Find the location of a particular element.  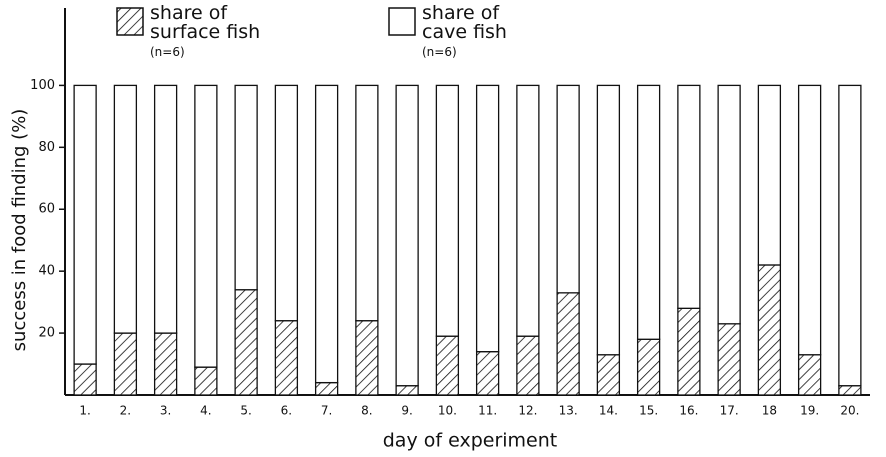

x-tick-label: 6. is located at coordinates (286, 411).